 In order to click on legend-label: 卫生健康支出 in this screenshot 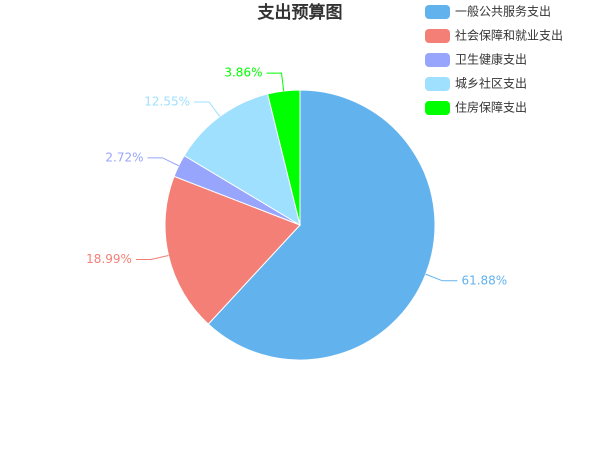, I will do `click(491, 59)`.